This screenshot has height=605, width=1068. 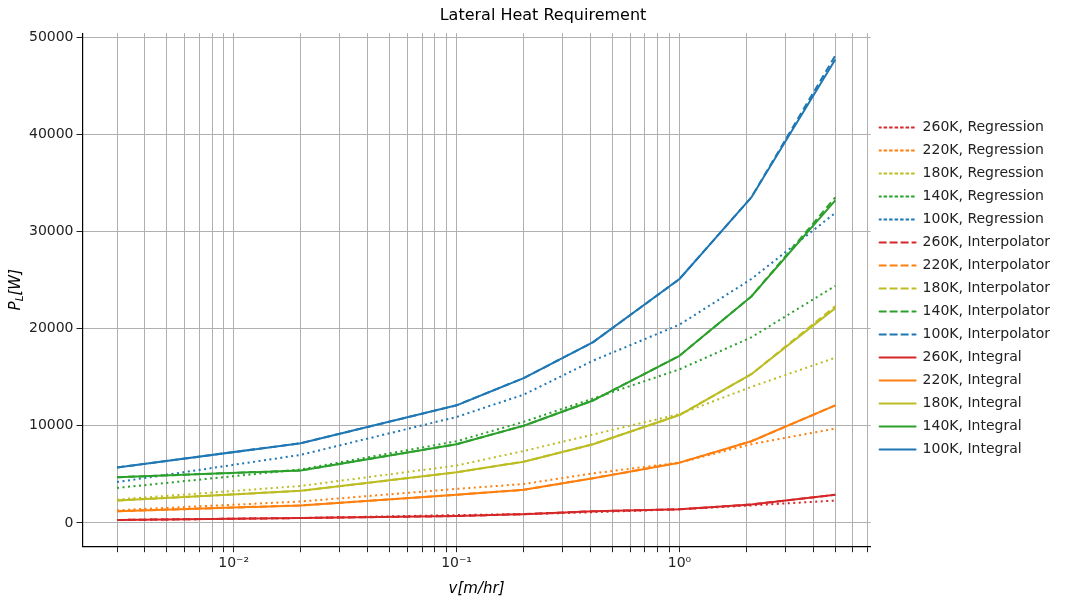 What do you see at coordinates (986, 310) in the screenshot?
I see `legend-label: 140K, Interpolator` at bounding box center [986, 310].